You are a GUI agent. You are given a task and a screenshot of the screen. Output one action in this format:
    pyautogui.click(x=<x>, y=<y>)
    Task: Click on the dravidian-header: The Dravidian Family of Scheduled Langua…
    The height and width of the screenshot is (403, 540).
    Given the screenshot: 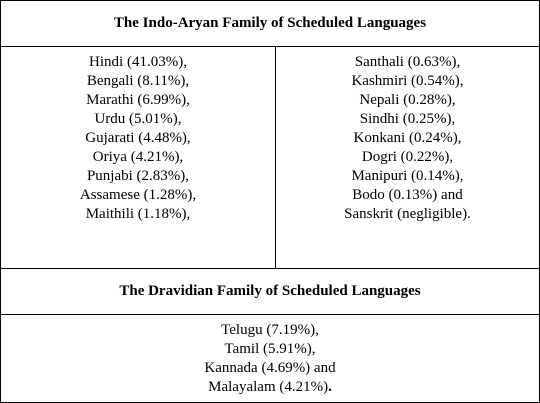 What is the action you would take?
    pyautogui.click(x=270, y=291)
    